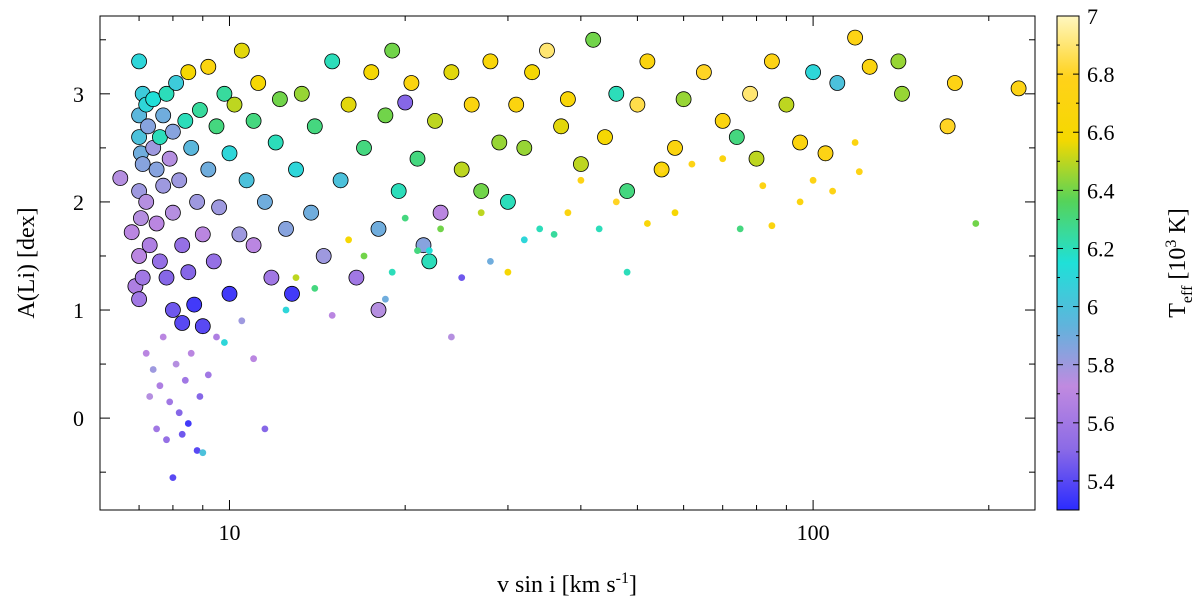  I want to click on colorbar-label-superscript: 3, so click(1171, 244).